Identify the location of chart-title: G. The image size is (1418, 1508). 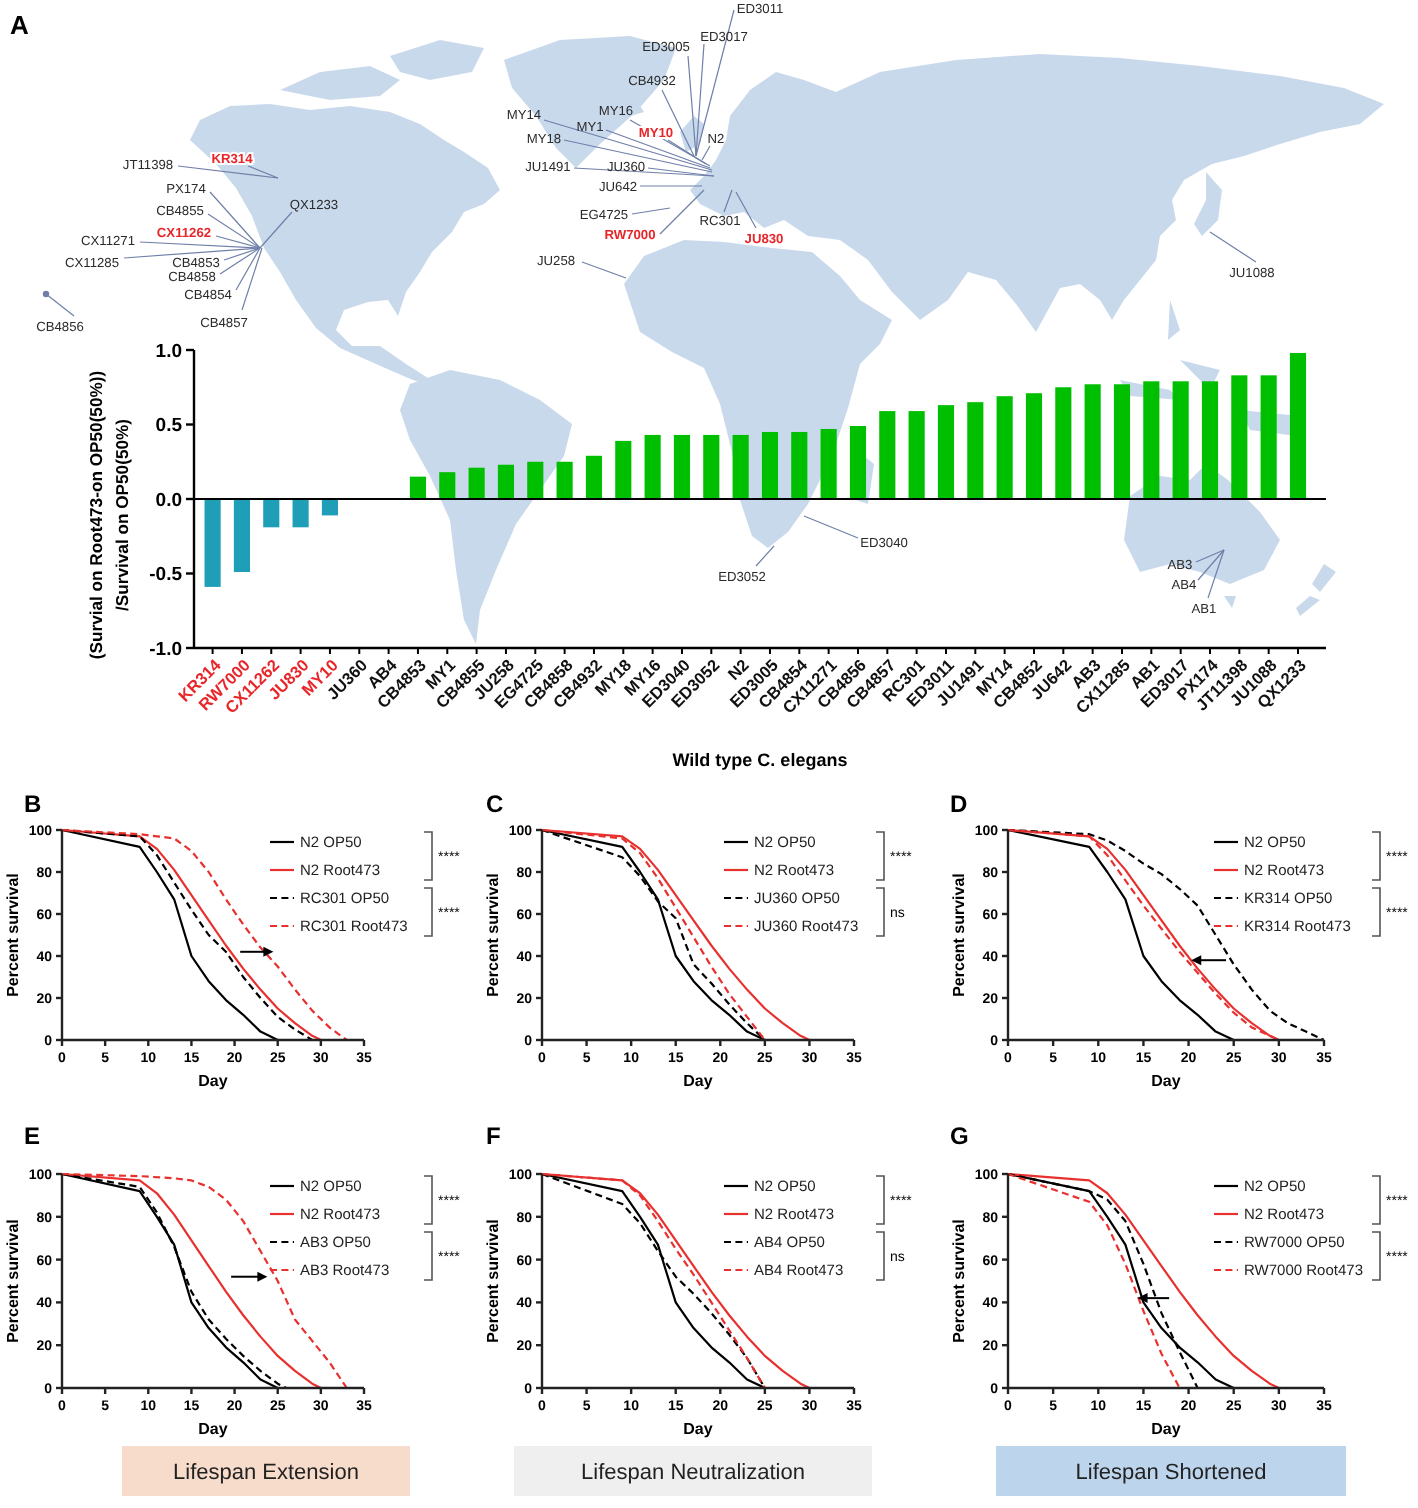
(959, 1136).